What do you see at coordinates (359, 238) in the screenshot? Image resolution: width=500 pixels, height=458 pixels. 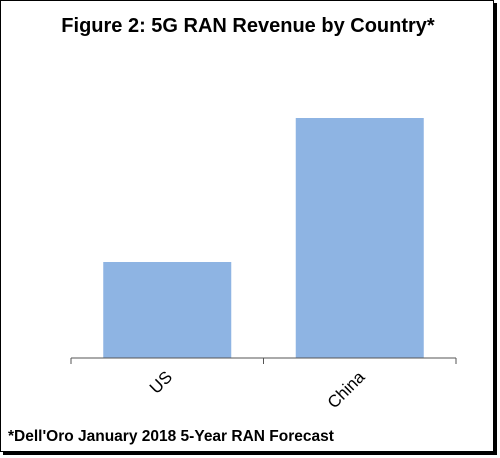 I see `bar-china` at bounding box center [359, 238].